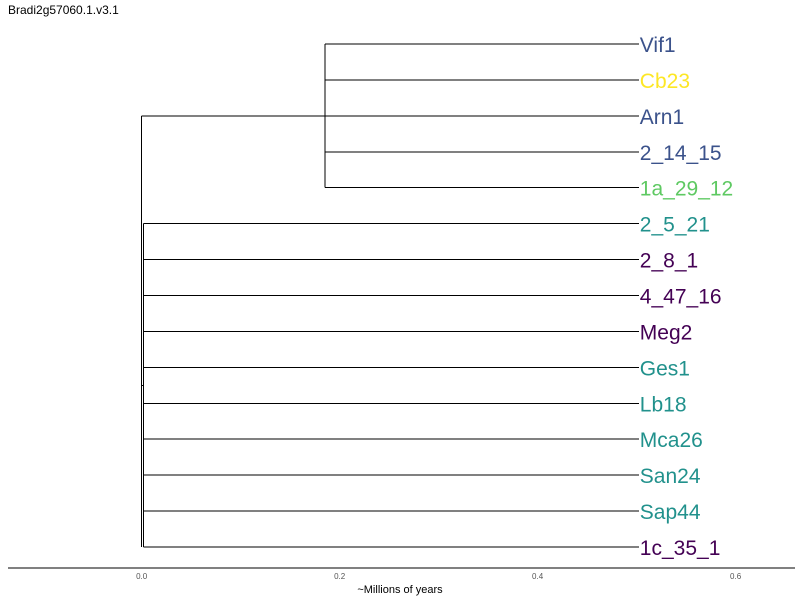 This screenshot has height=600, width=800. I want to click on leaf-label: 1c_35_1, so click(680, 548).